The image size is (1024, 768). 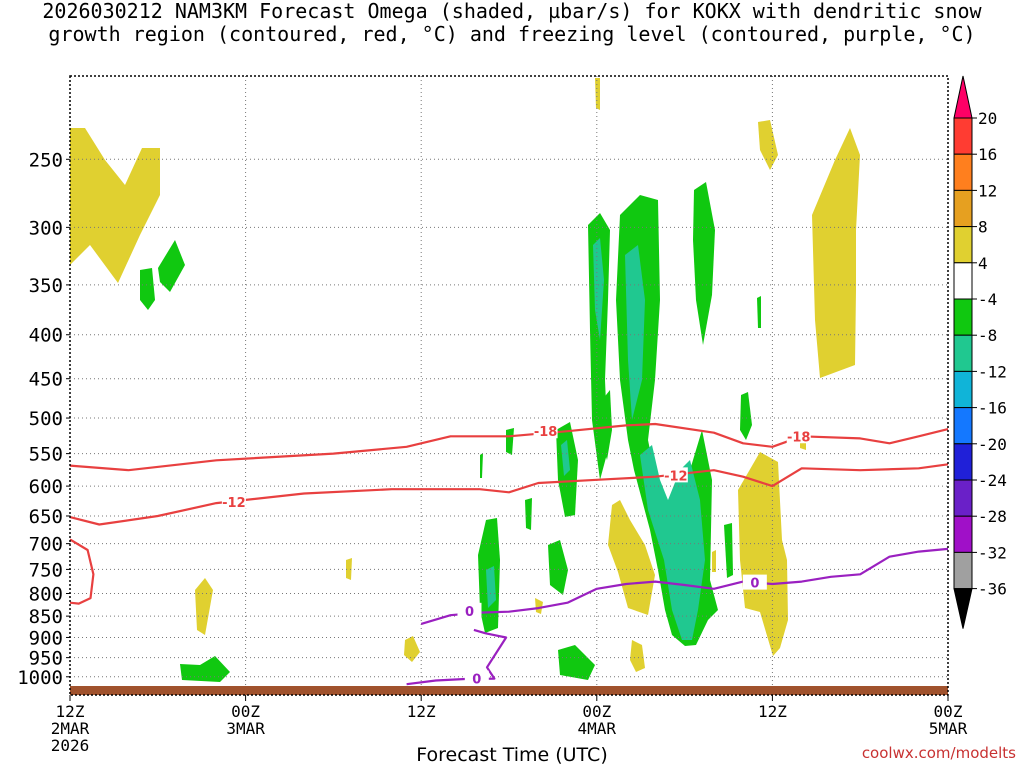 I want to click on y-tick-label: 850, so click(x=46, y=617).